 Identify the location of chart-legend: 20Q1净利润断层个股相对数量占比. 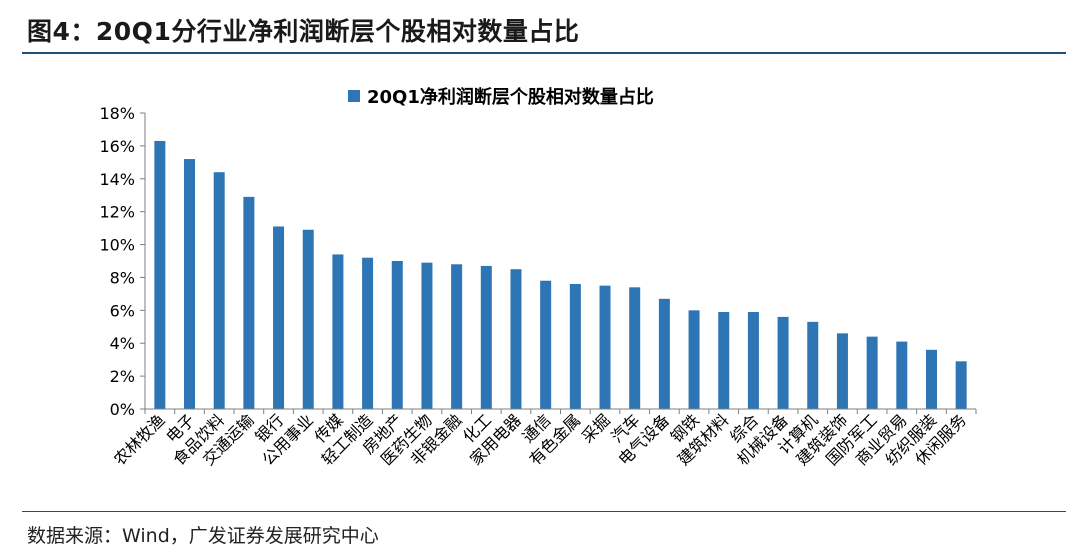
(501, 97).